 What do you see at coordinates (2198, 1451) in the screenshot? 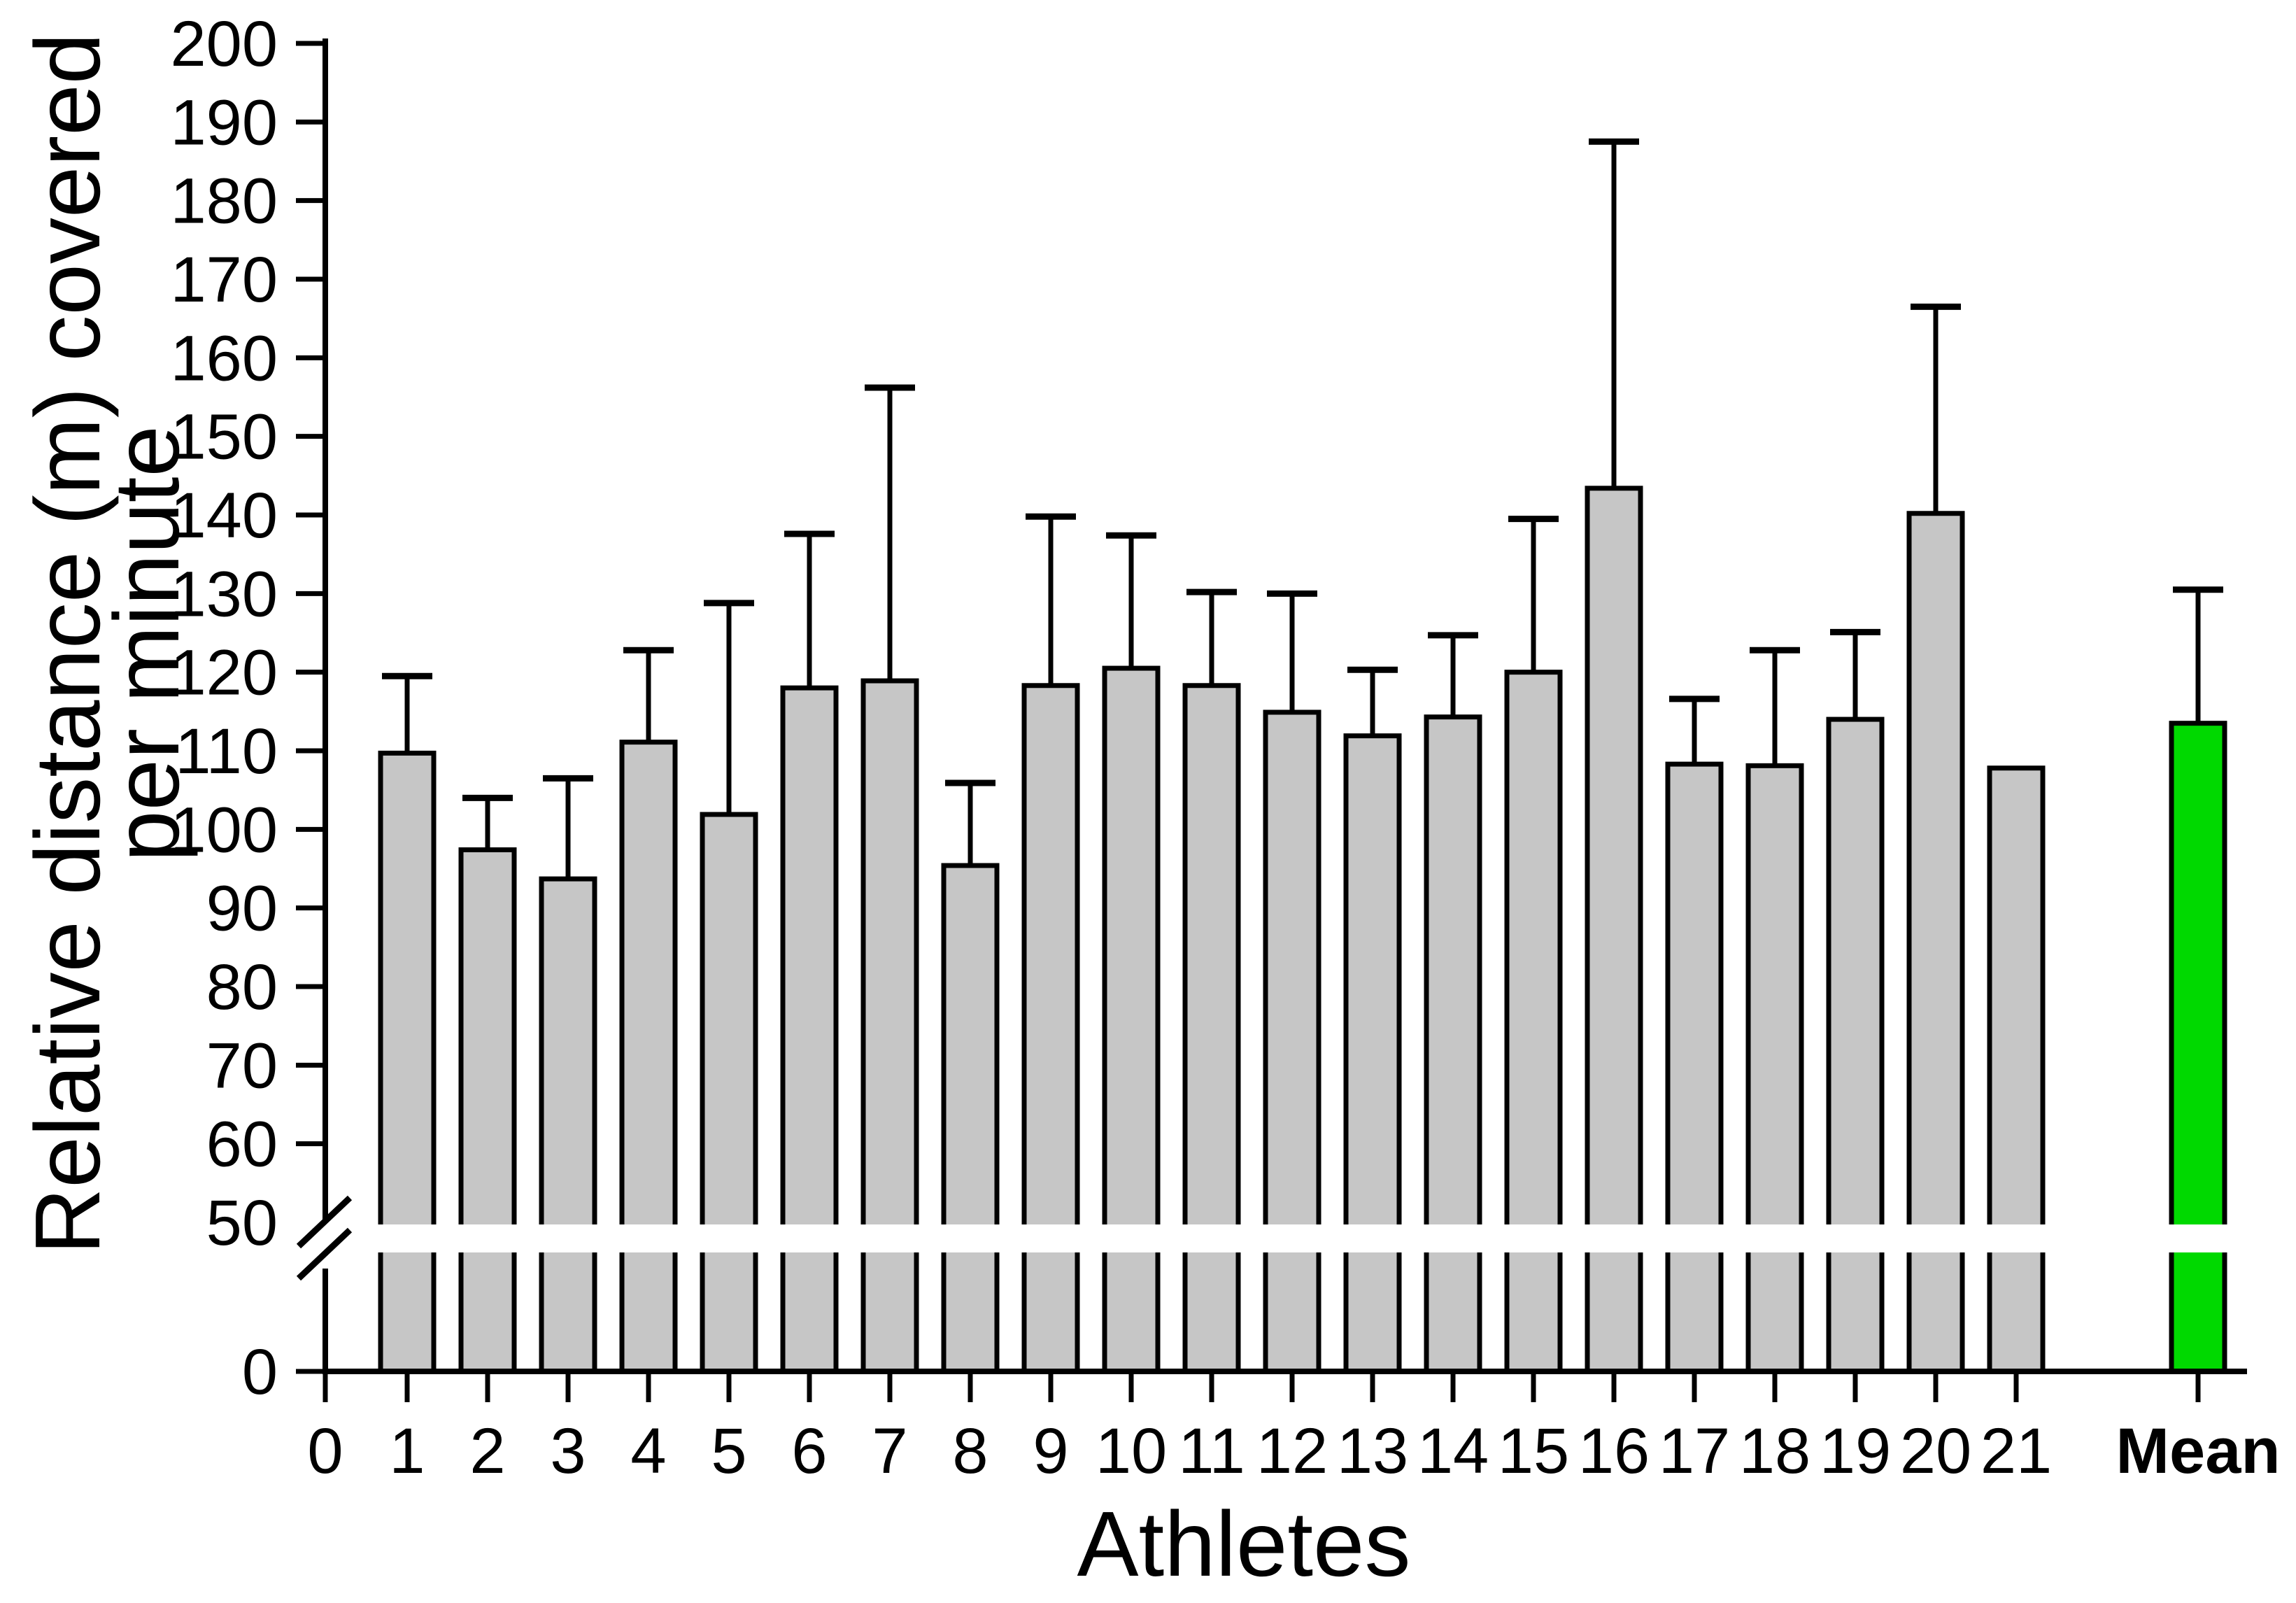
I see `x-tick-label-Mean: Mean` at bounding box center [2198, 1451].